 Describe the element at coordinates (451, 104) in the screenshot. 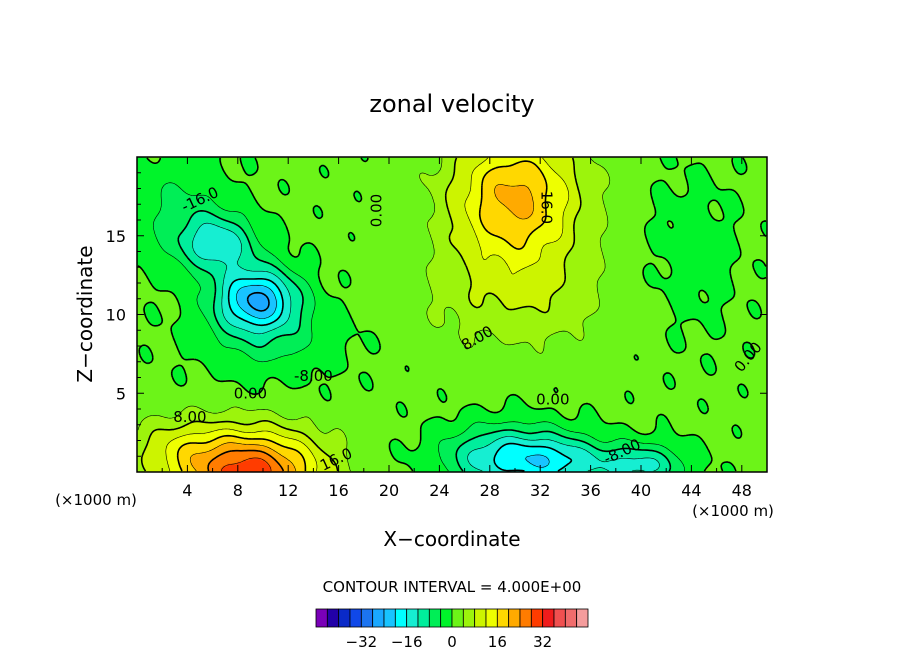

I see `chart-title: zonal velocity` at that location.